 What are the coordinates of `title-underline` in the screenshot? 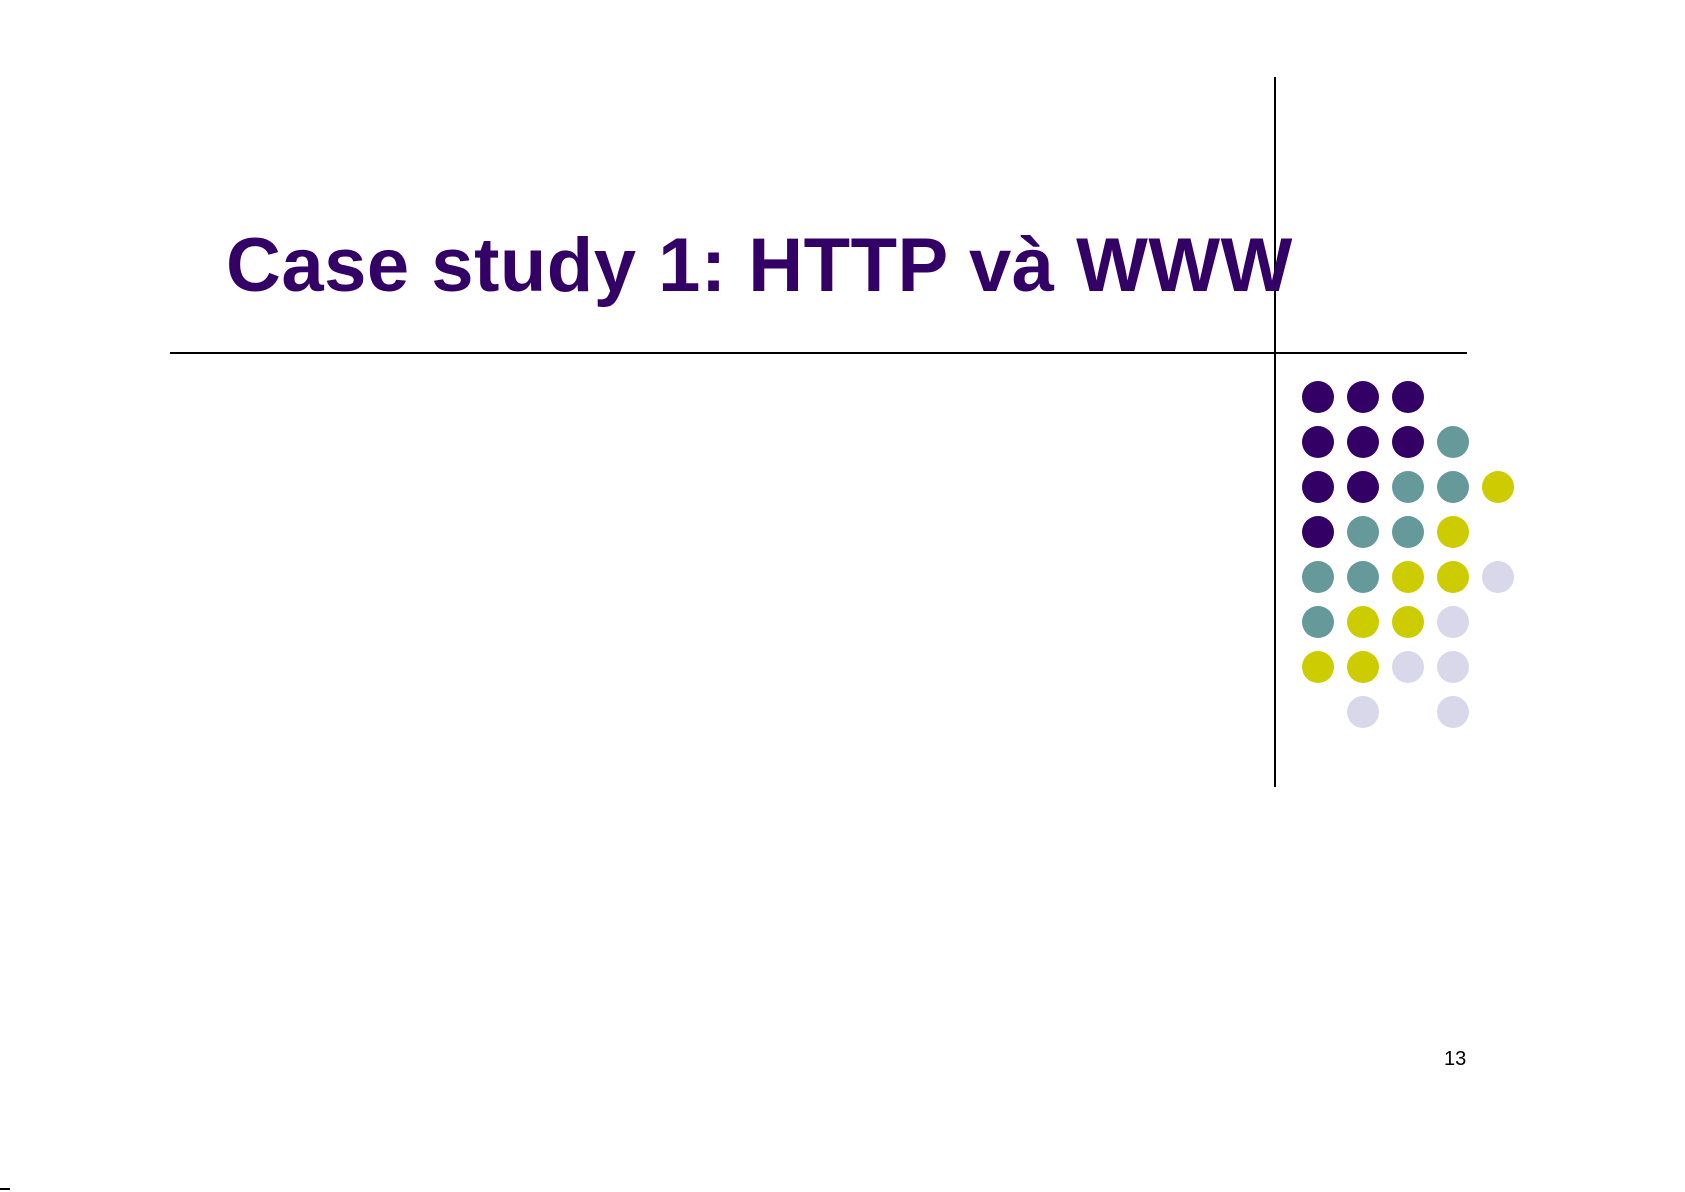 It's located at (818, 353).